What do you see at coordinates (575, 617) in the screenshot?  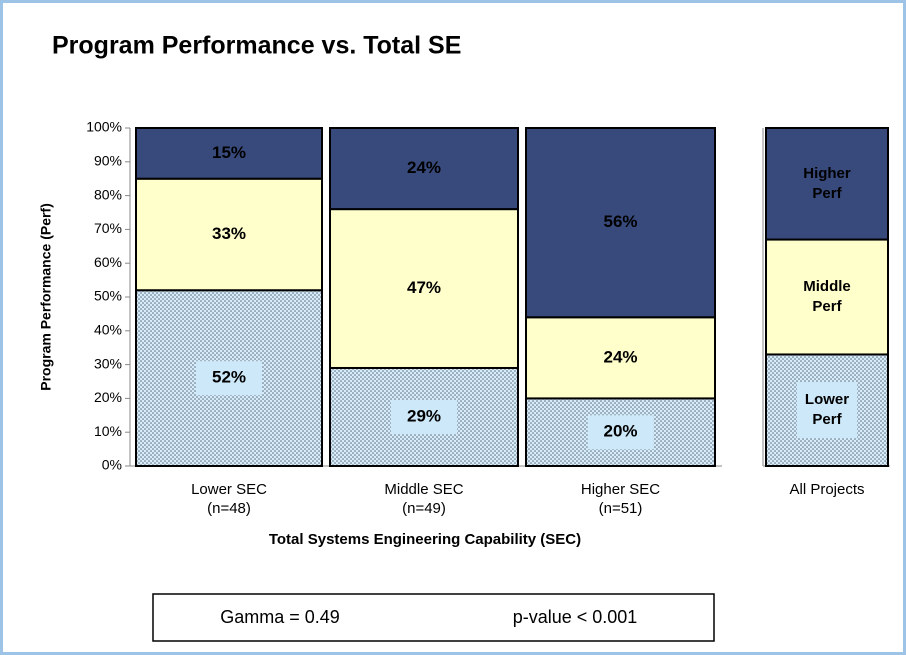 I see `annotation: p-value < 0.001` at bounding box center [575, 617].